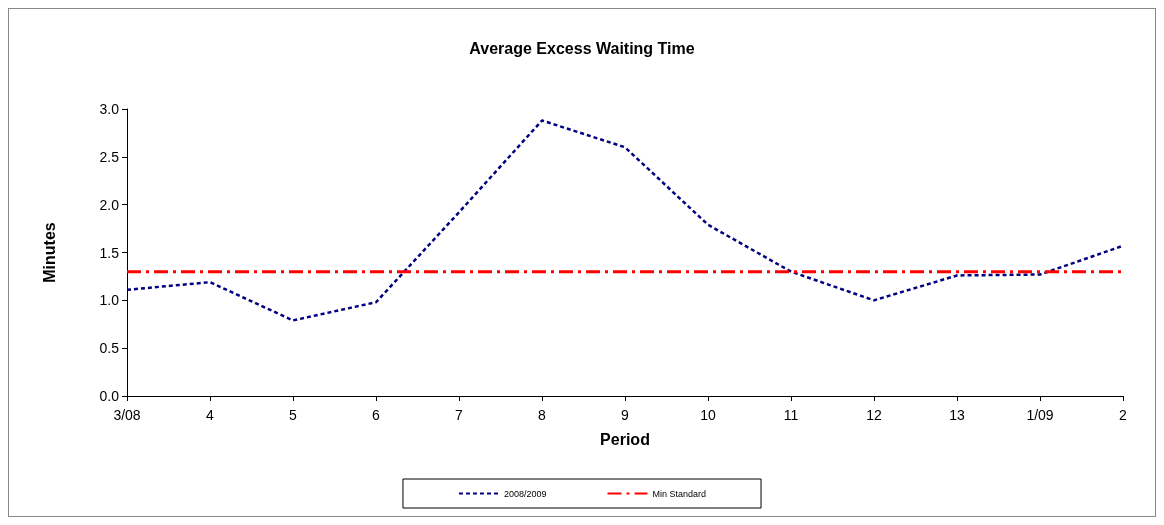 The width and height of the screenshot is (1164, 525). I want to click on y-tick-label: 3.0, so click(109, 109).